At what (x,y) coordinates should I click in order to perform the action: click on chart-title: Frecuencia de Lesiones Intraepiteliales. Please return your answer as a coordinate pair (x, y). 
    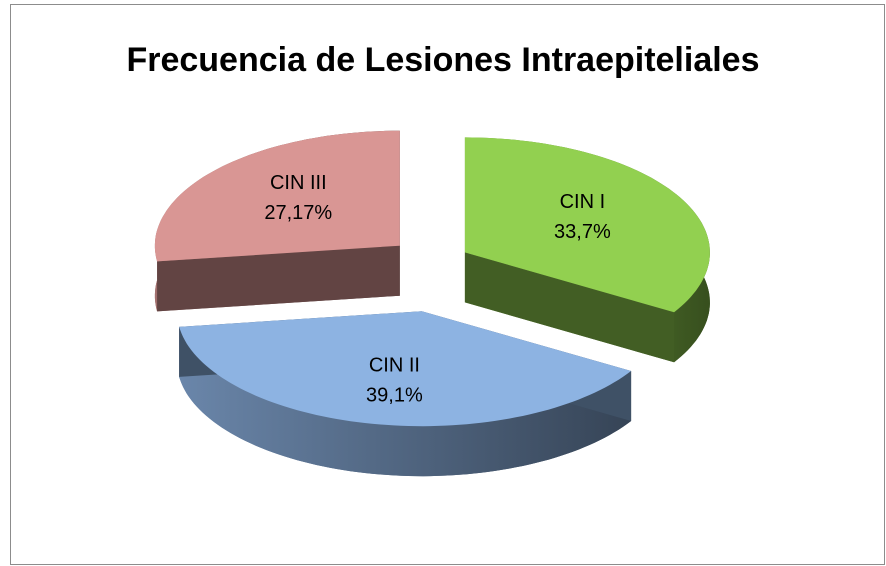
    Looking at the image, I should click on (442, 60).